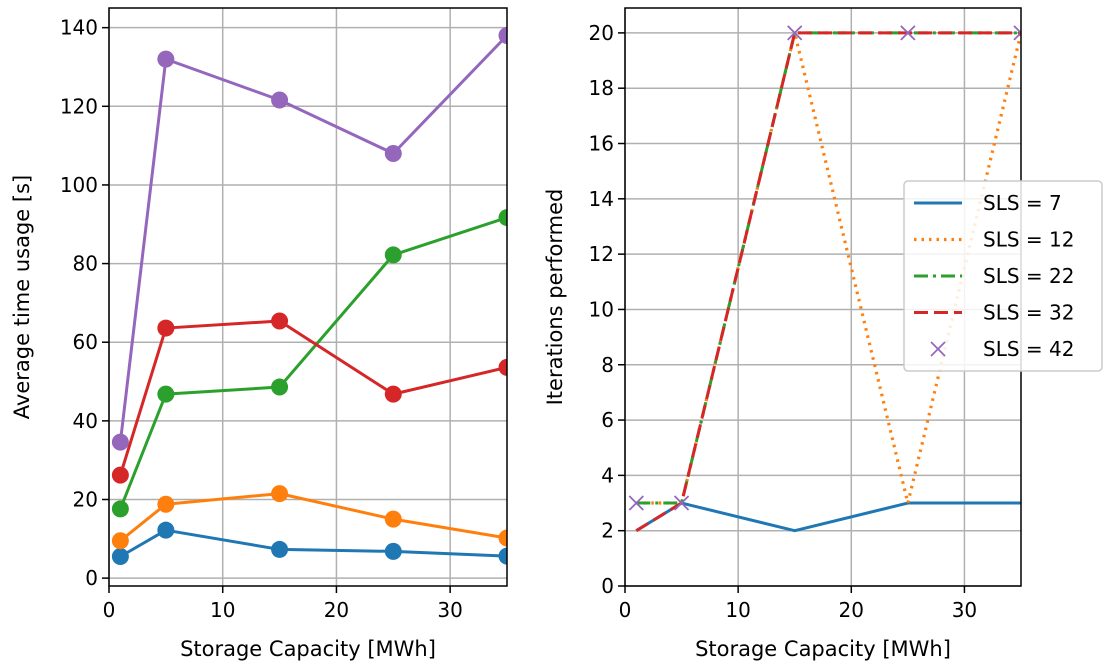 The width and height of the screenshot is (1106, 668). I want to click on legend-entry: SLS = 32, so click(994, 313).